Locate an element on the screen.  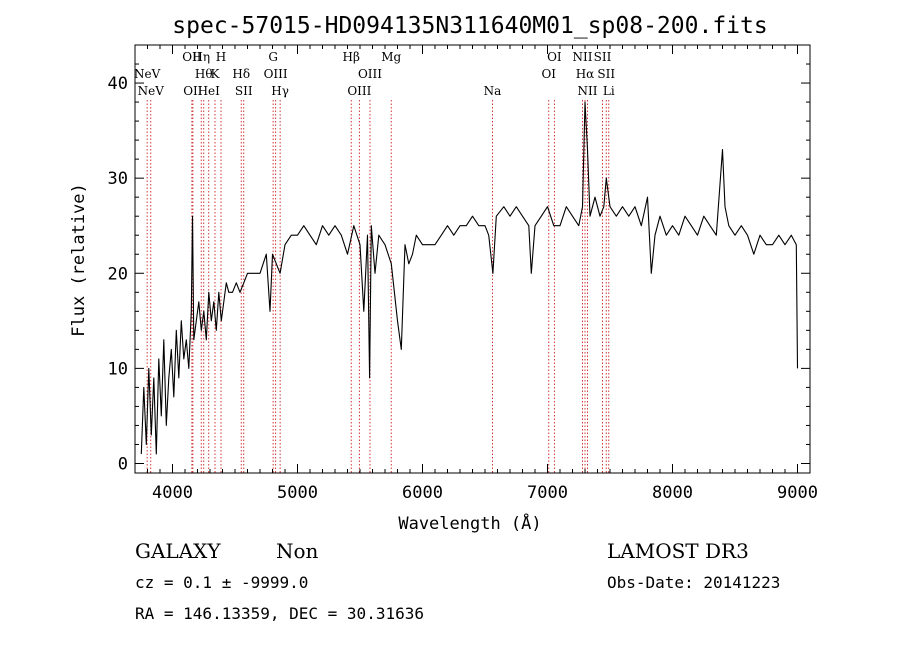
x-tick-label: 4000 is located at coordinates (172, 493).